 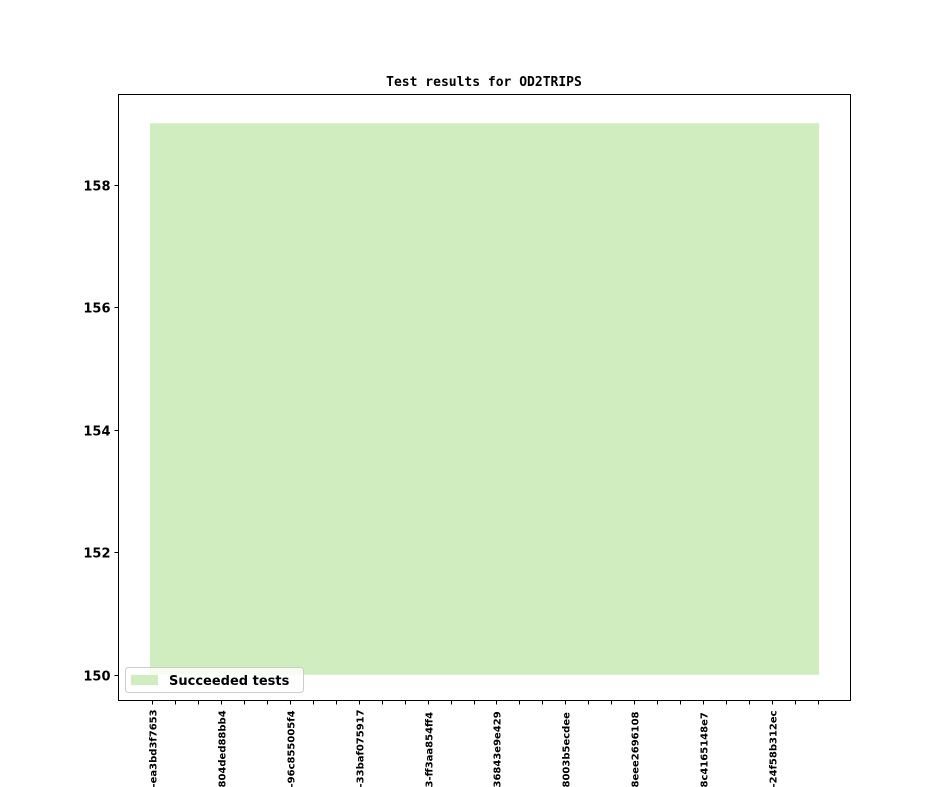 I want to click on x-tick-label: -ea3bd3f7653, so click(x=154, y=748).